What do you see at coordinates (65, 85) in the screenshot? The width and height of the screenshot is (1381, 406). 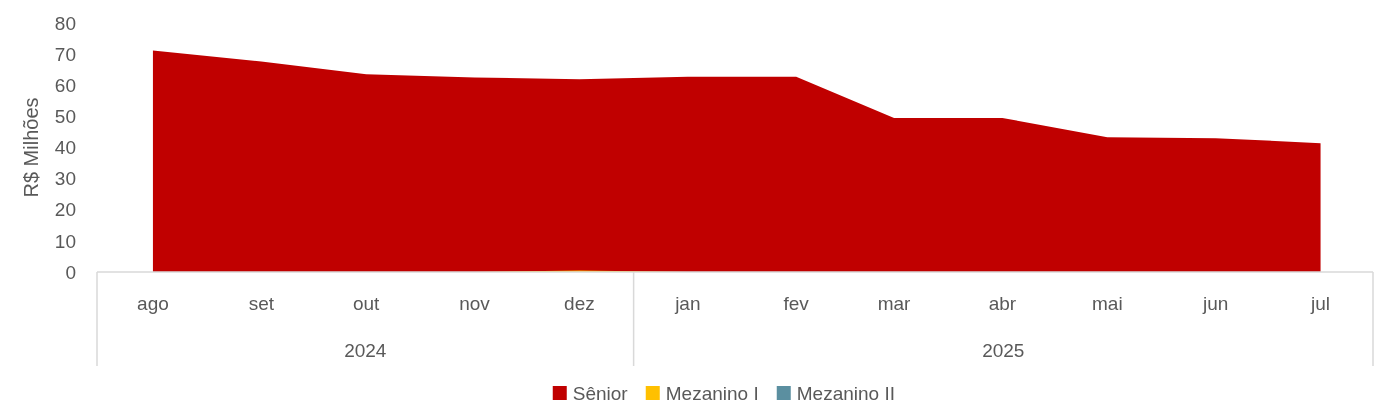 I see `y-tick-label: 60` at bounding box center [65, 85].